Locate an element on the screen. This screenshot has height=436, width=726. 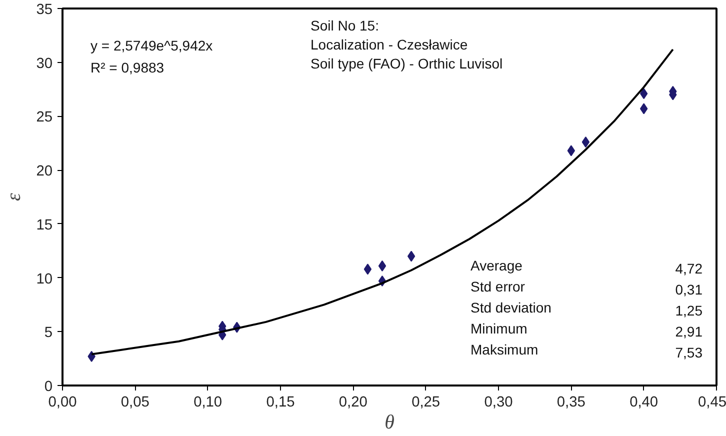
x-tick-label: 0,25 is located at coordinates (426, 402).